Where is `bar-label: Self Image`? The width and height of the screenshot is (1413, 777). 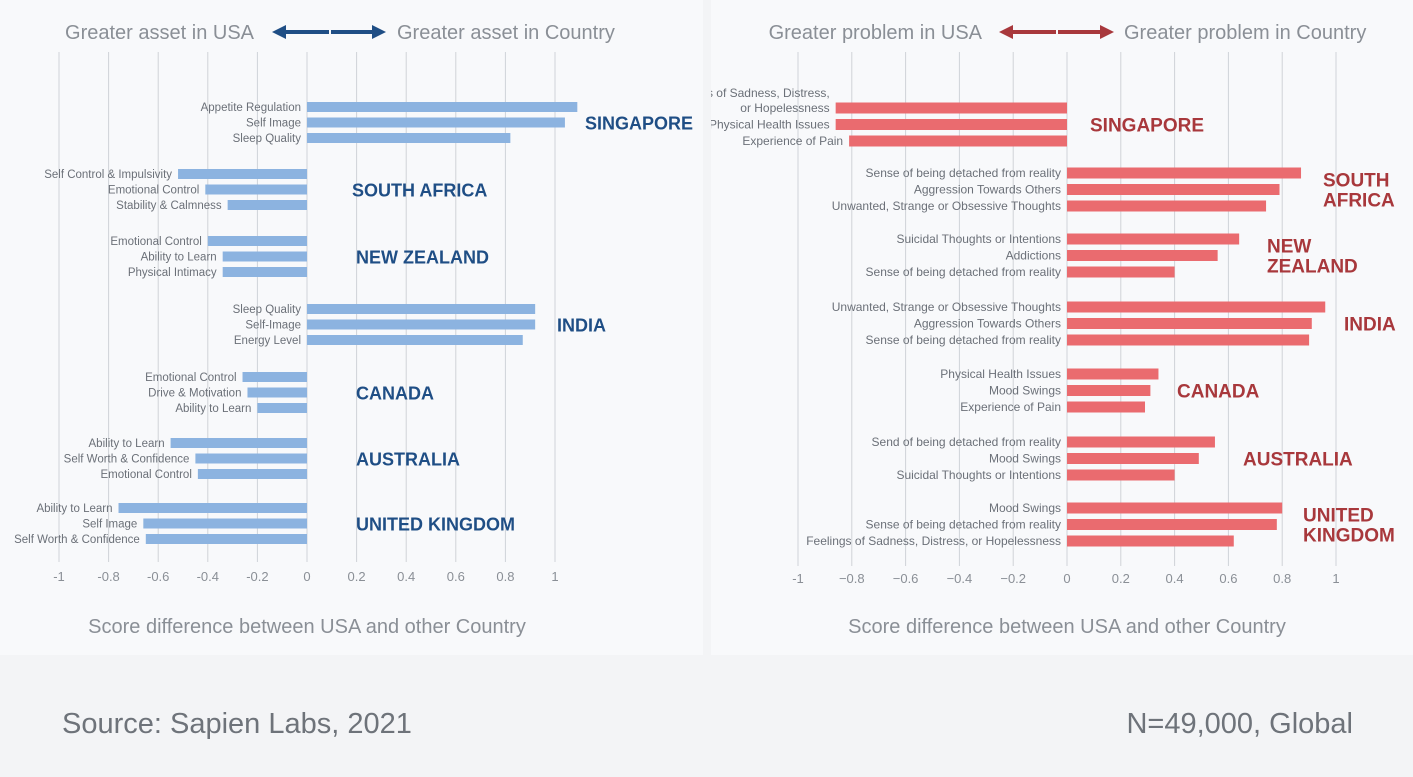 bar-label: Self Image is located at coordinates (109, 525).